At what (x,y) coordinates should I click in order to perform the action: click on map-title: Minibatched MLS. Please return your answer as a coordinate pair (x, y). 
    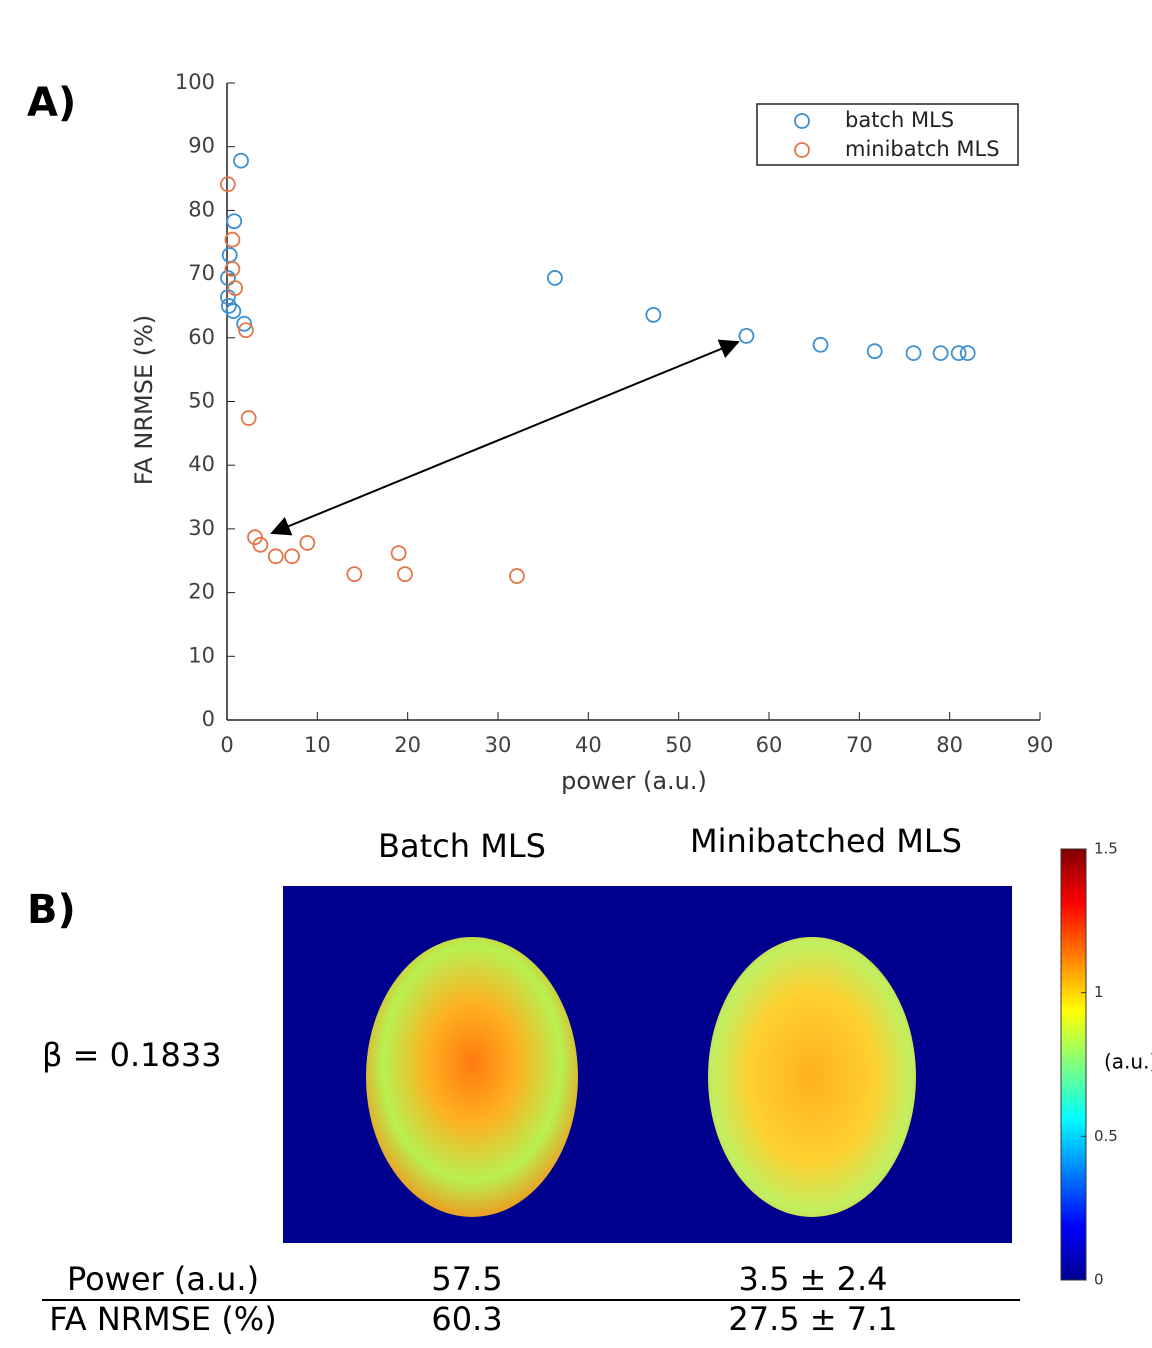
    Looking at the image, I should click on (826, 841).